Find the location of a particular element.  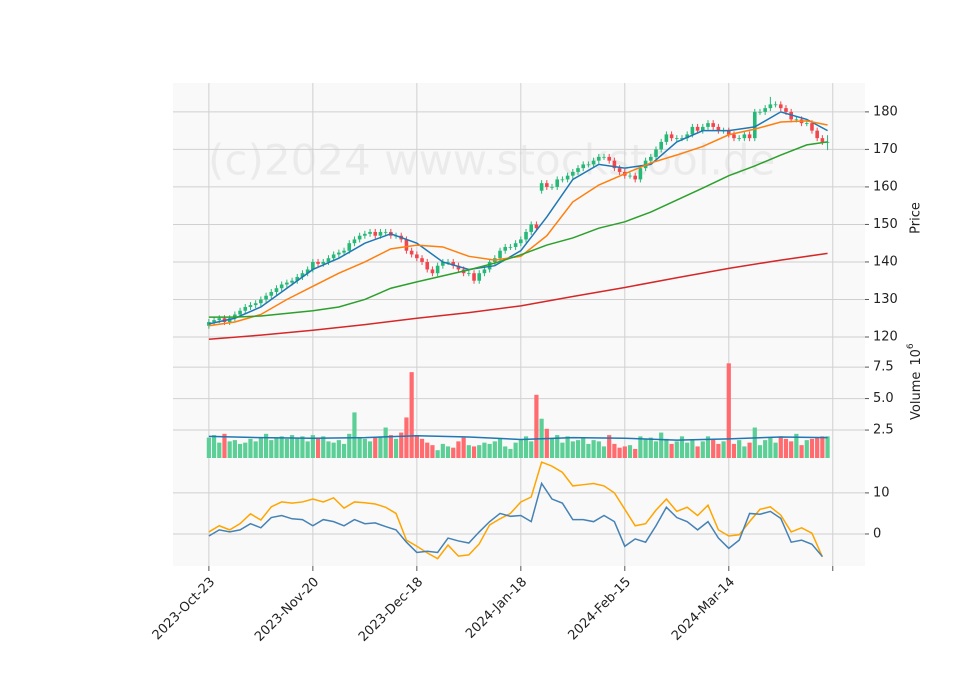

x-tick-label: 2023-Oct-23 is located at coordinates (184, 609).